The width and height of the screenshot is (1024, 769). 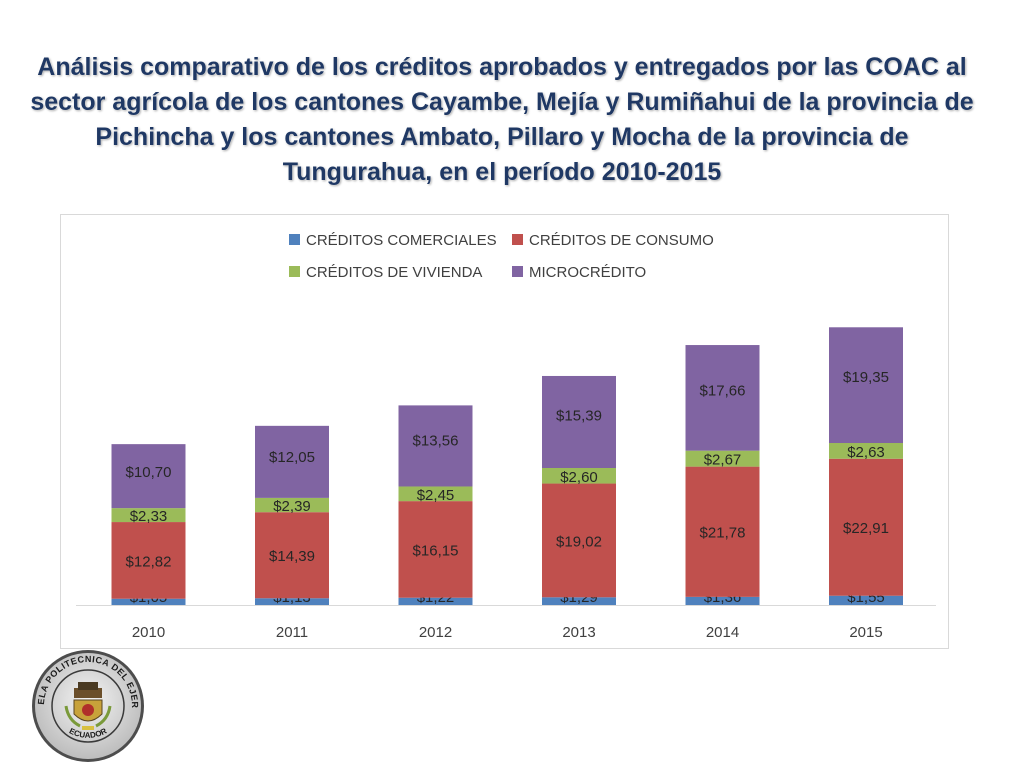 What do you see at coordinates (148, 601) in the screenshot?
I see `bar-creditos-comerciales-2010` at bounding box center [148, 601].